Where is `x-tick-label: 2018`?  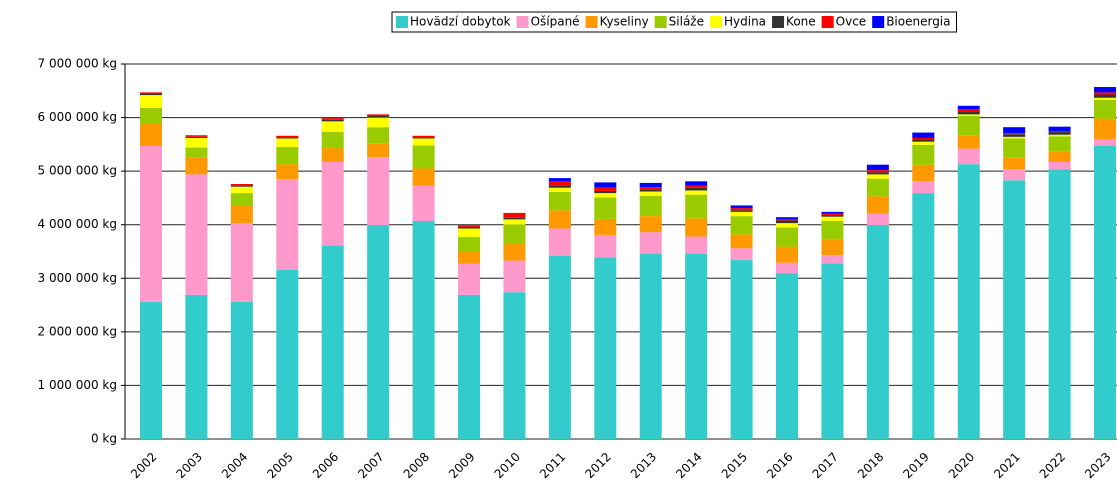 x-tick-label: 2018 is located at coordinates (870, 465).